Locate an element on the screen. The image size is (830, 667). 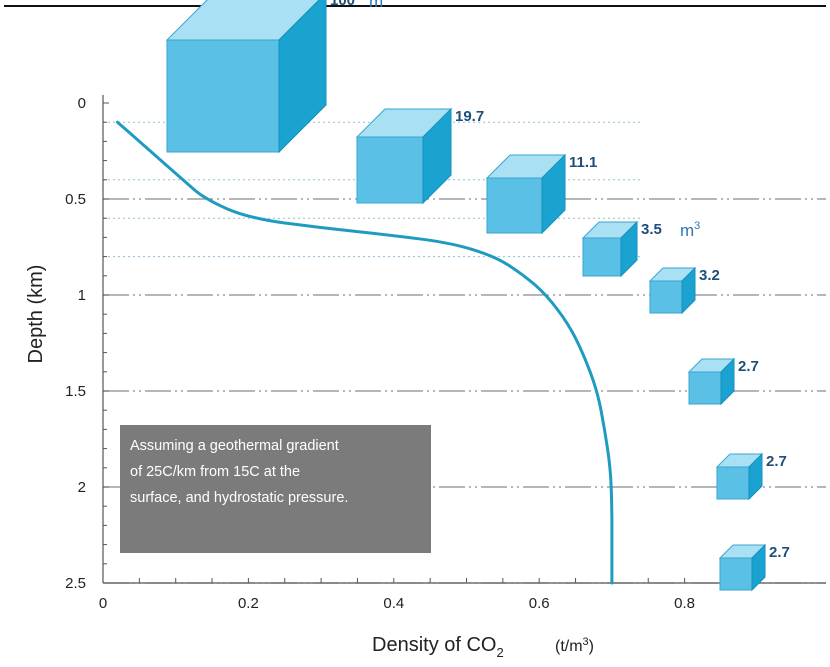
x-axis-title: Density of CO2 is located at coordinates (438, 647).